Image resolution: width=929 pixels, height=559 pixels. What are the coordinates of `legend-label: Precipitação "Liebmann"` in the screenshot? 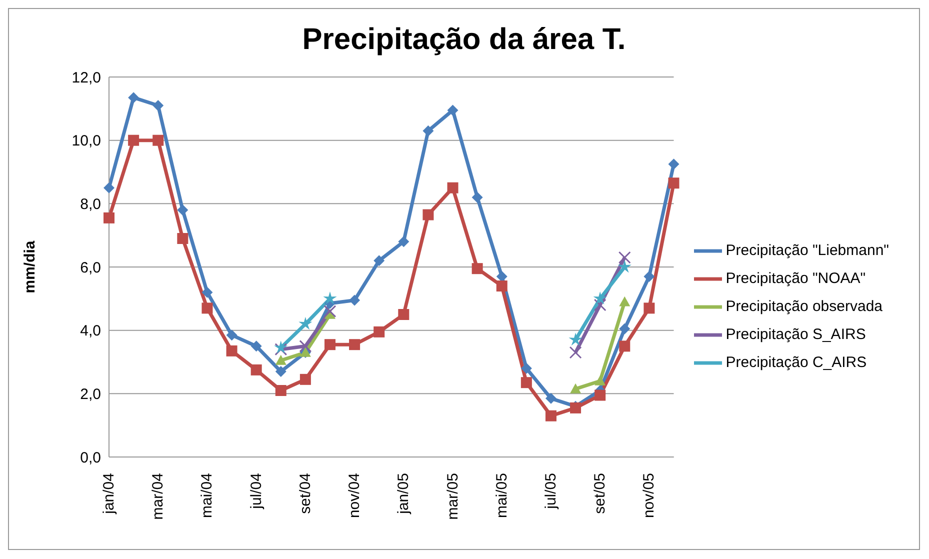 It's located at (807, 250).